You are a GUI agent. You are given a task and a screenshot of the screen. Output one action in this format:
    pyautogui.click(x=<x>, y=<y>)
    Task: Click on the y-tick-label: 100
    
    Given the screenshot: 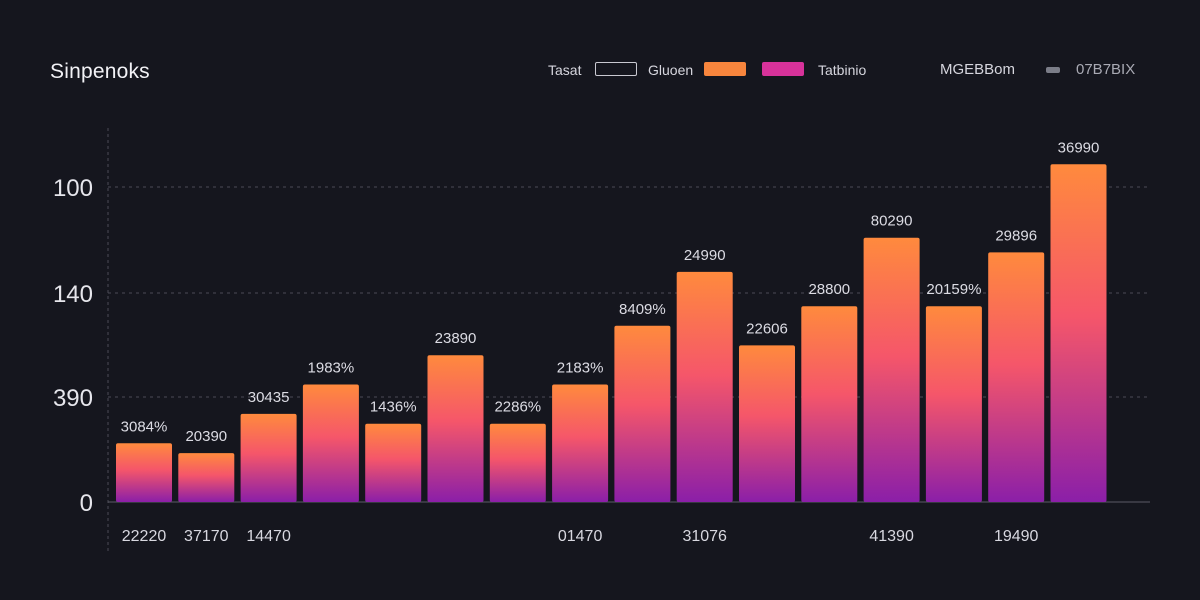 What is the action you would take?
    pyautogui.click(x=73, y=188)
    